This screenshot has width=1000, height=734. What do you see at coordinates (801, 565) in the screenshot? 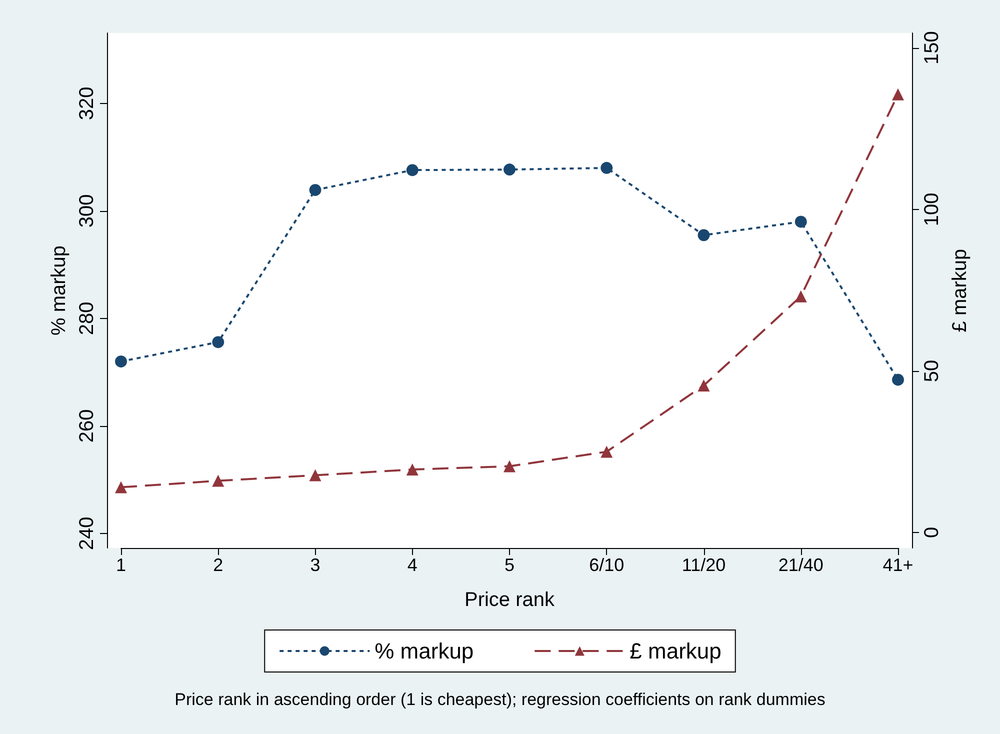
I see `x-tick-label: 21/40` at bounding box center [801, 565].